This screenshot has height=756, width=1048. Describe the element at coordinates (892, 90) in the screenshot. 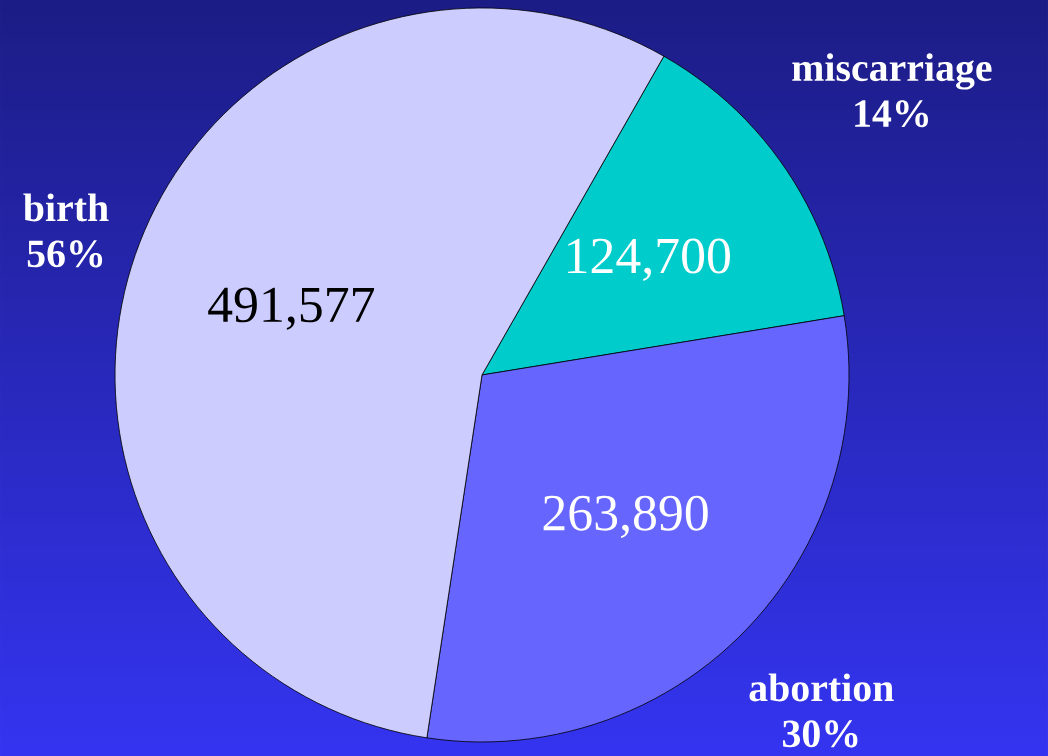

I see `slice-label: miscarriage 14%` at that location.